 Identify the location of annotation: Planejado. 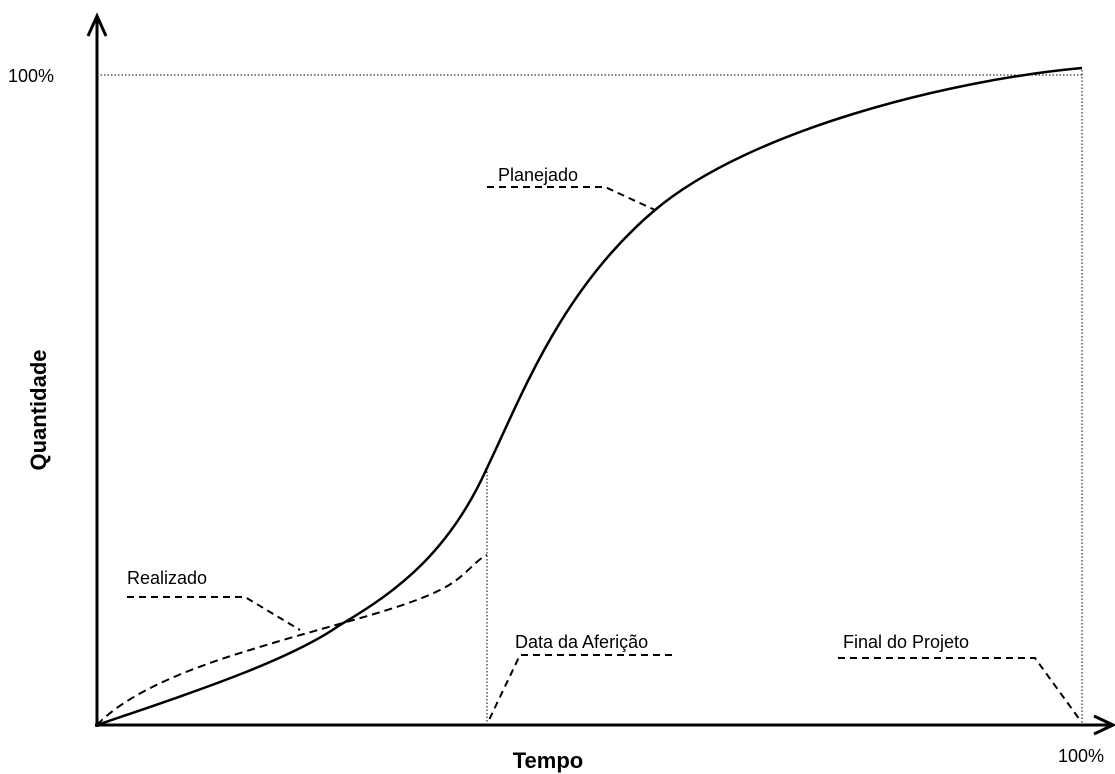
(538, 175).